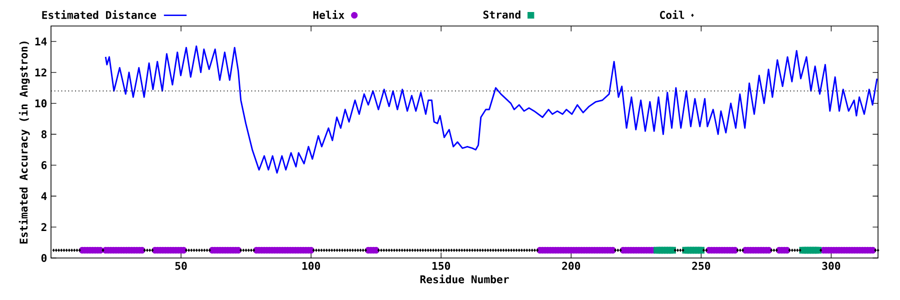  Describe the element at coordinates (24, 143) in the screenshot. I see `y-axis-title: Estimated Accuracy (in Angstron)` at that location.